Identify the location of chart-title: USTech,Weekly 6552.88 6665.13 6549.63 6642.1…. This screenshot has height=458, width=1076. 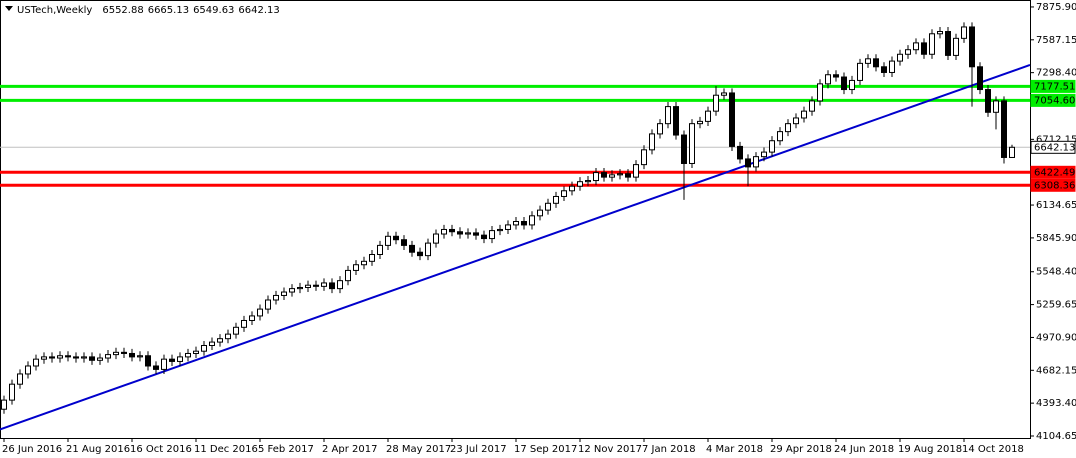
(148, 10).